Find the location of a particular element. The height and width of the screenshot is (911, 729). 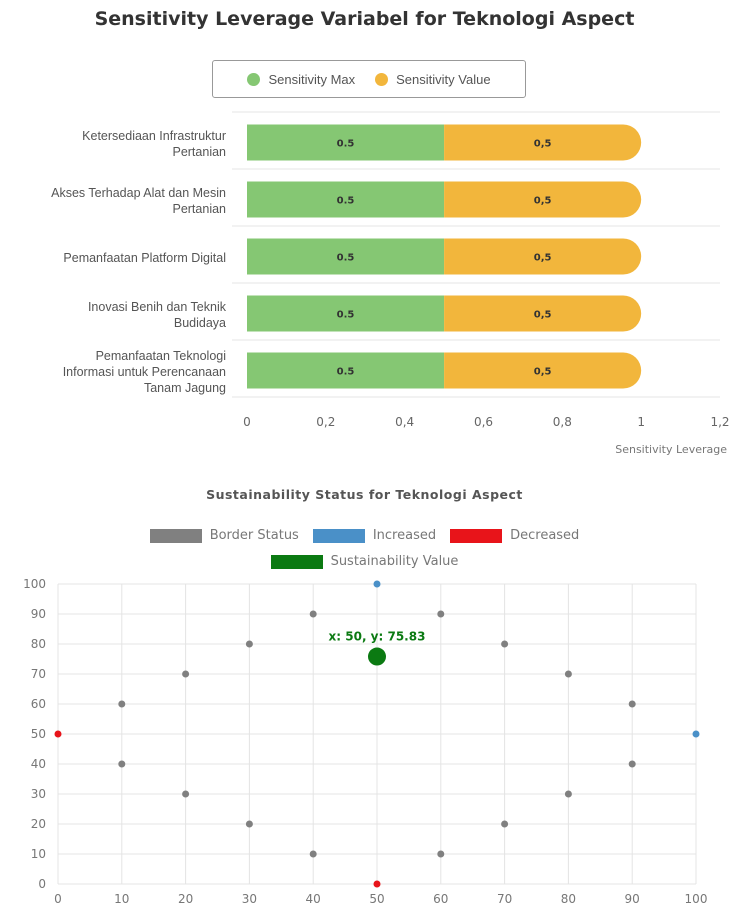

legend-item-sensitivity-max: Sensitivity Max is located at coordinates (301, 79).